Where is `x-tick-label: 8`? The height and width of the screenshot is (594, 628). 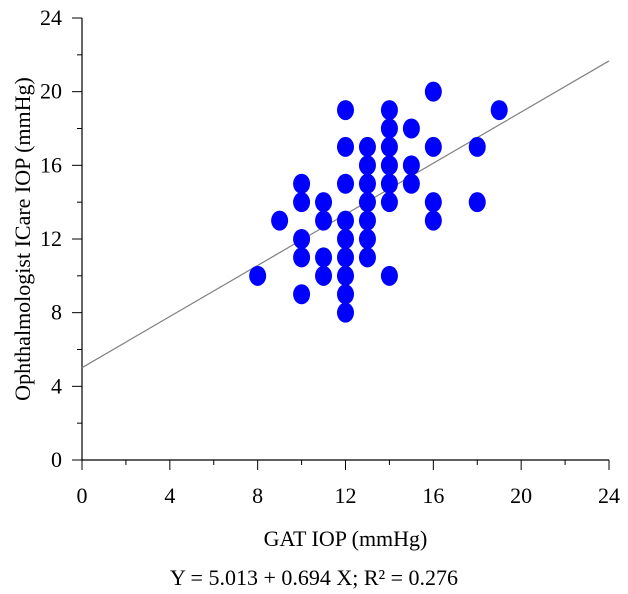
x-tick-label: 8 is located at coordinates (257, 495).